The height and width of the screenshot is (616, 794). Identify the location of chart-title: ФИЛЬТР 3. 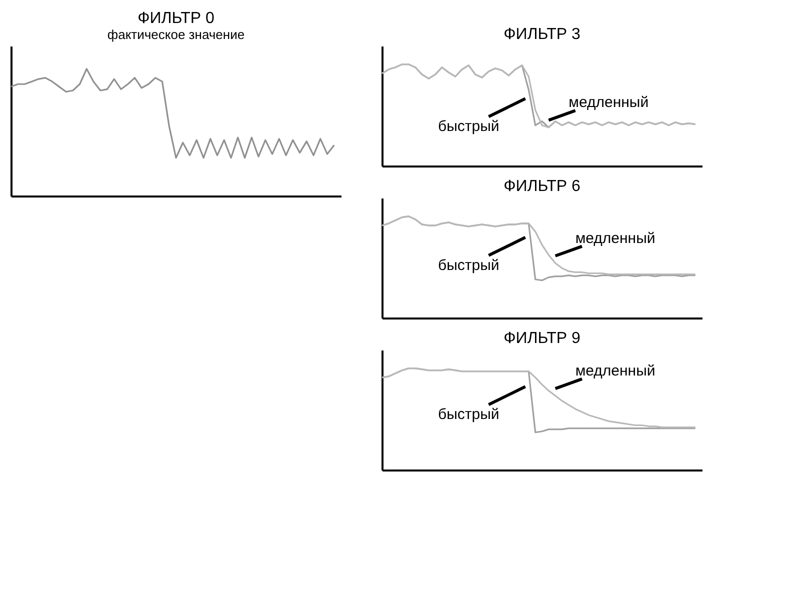
(542, 34).